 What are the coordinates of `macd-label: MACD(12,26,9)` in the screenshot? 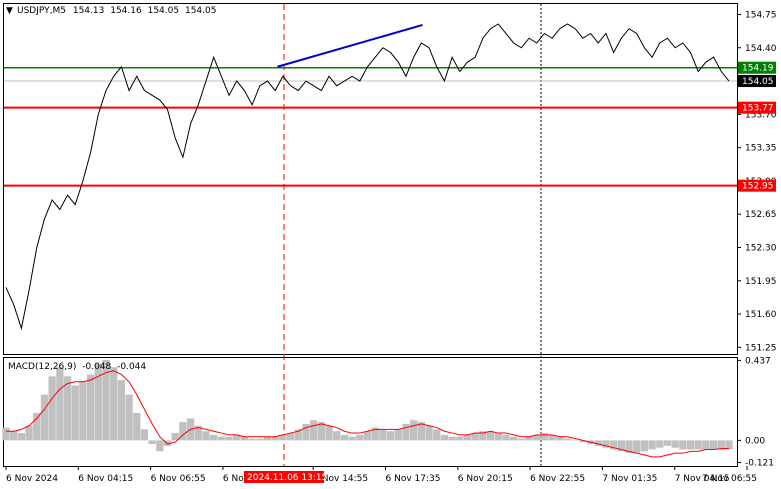 It's located at (42, 367).